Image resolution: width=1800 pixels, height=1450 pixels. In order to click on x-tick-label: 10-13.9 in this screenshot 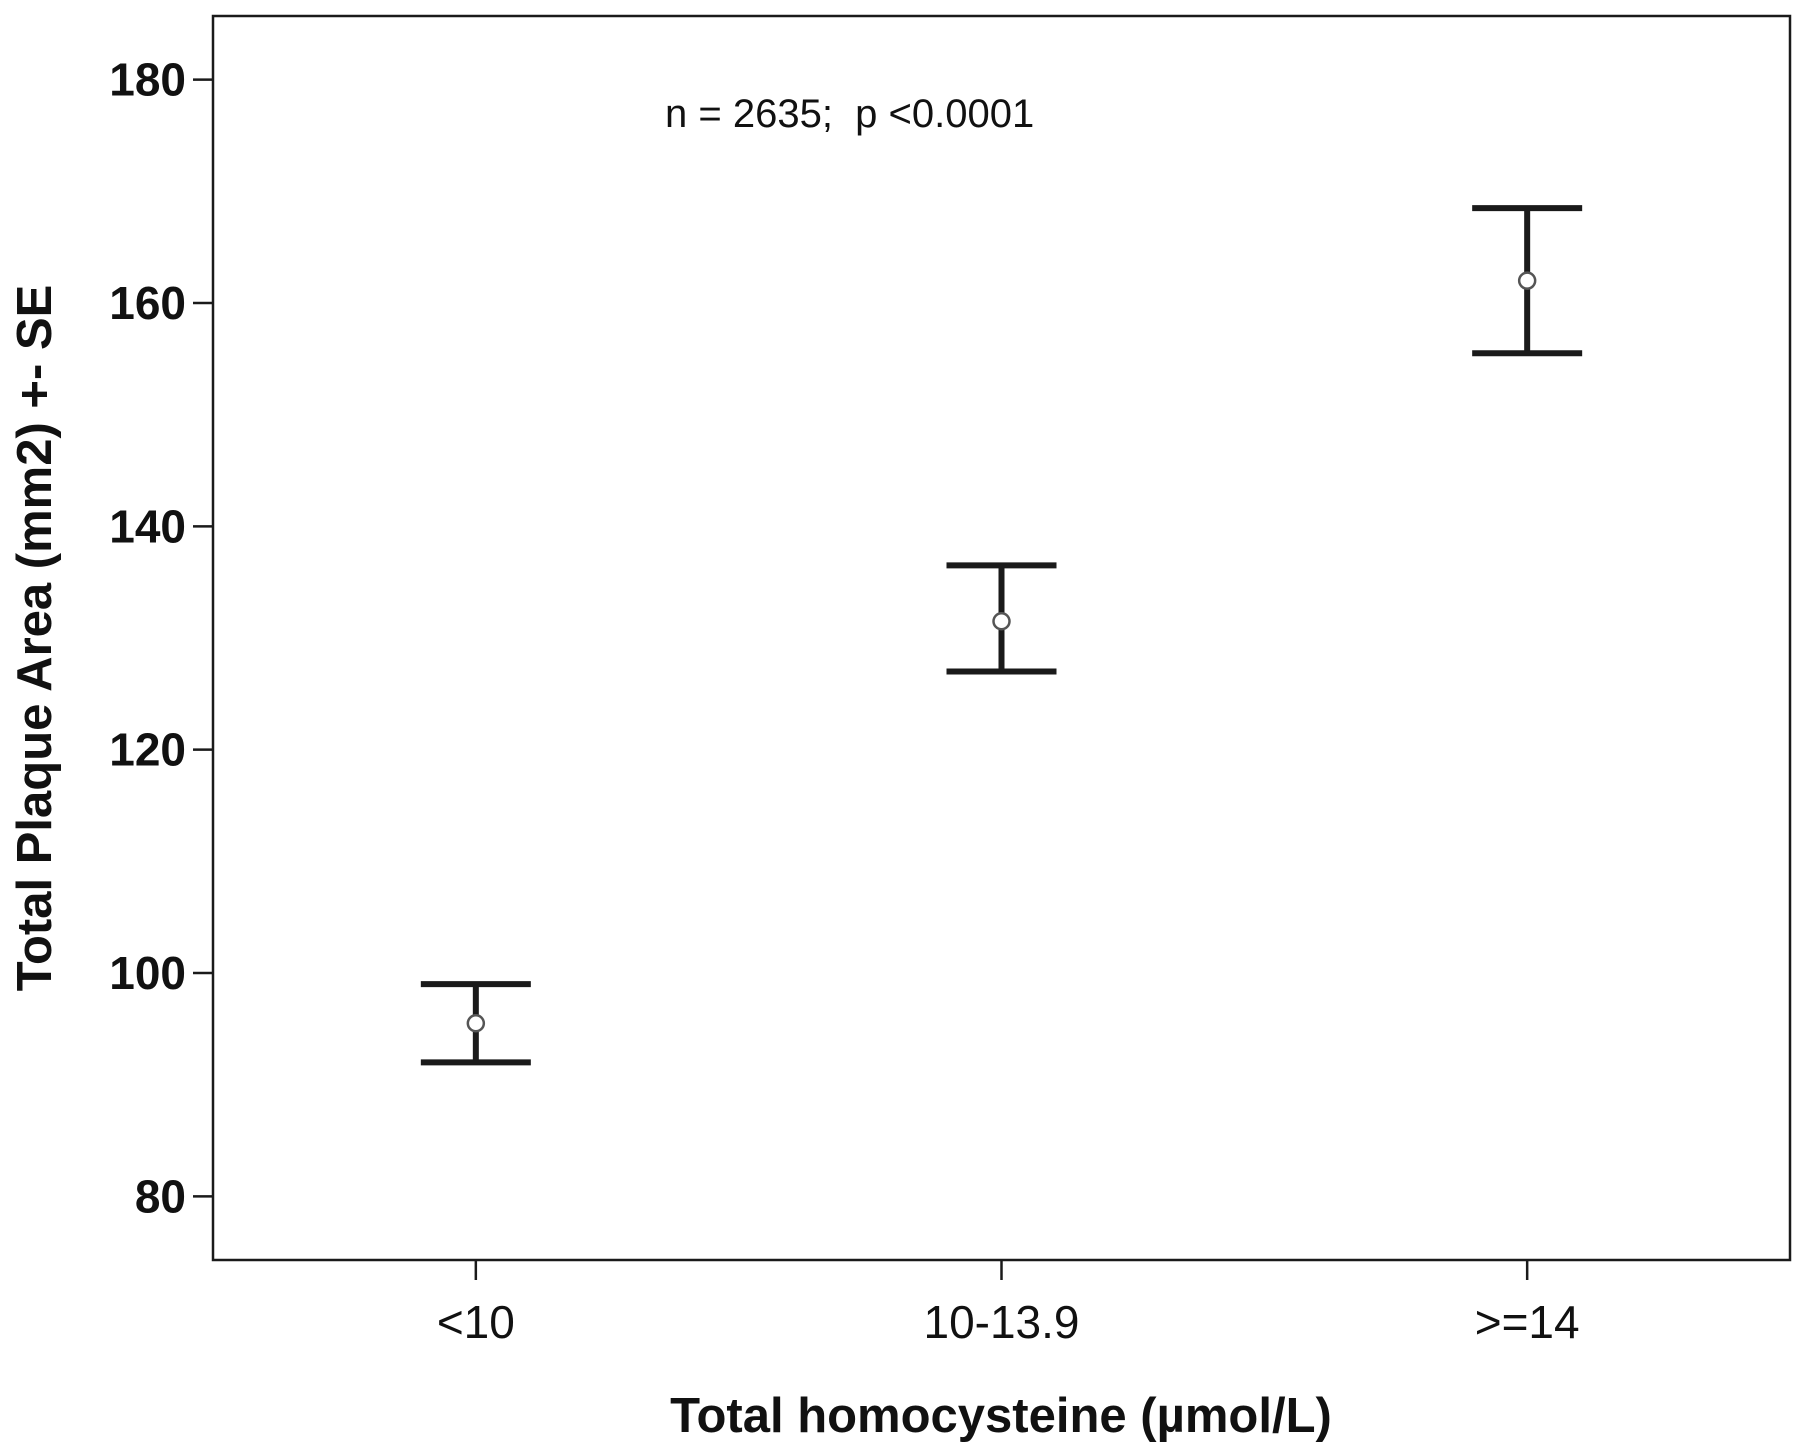, I will do `click(1001, 1322)`.